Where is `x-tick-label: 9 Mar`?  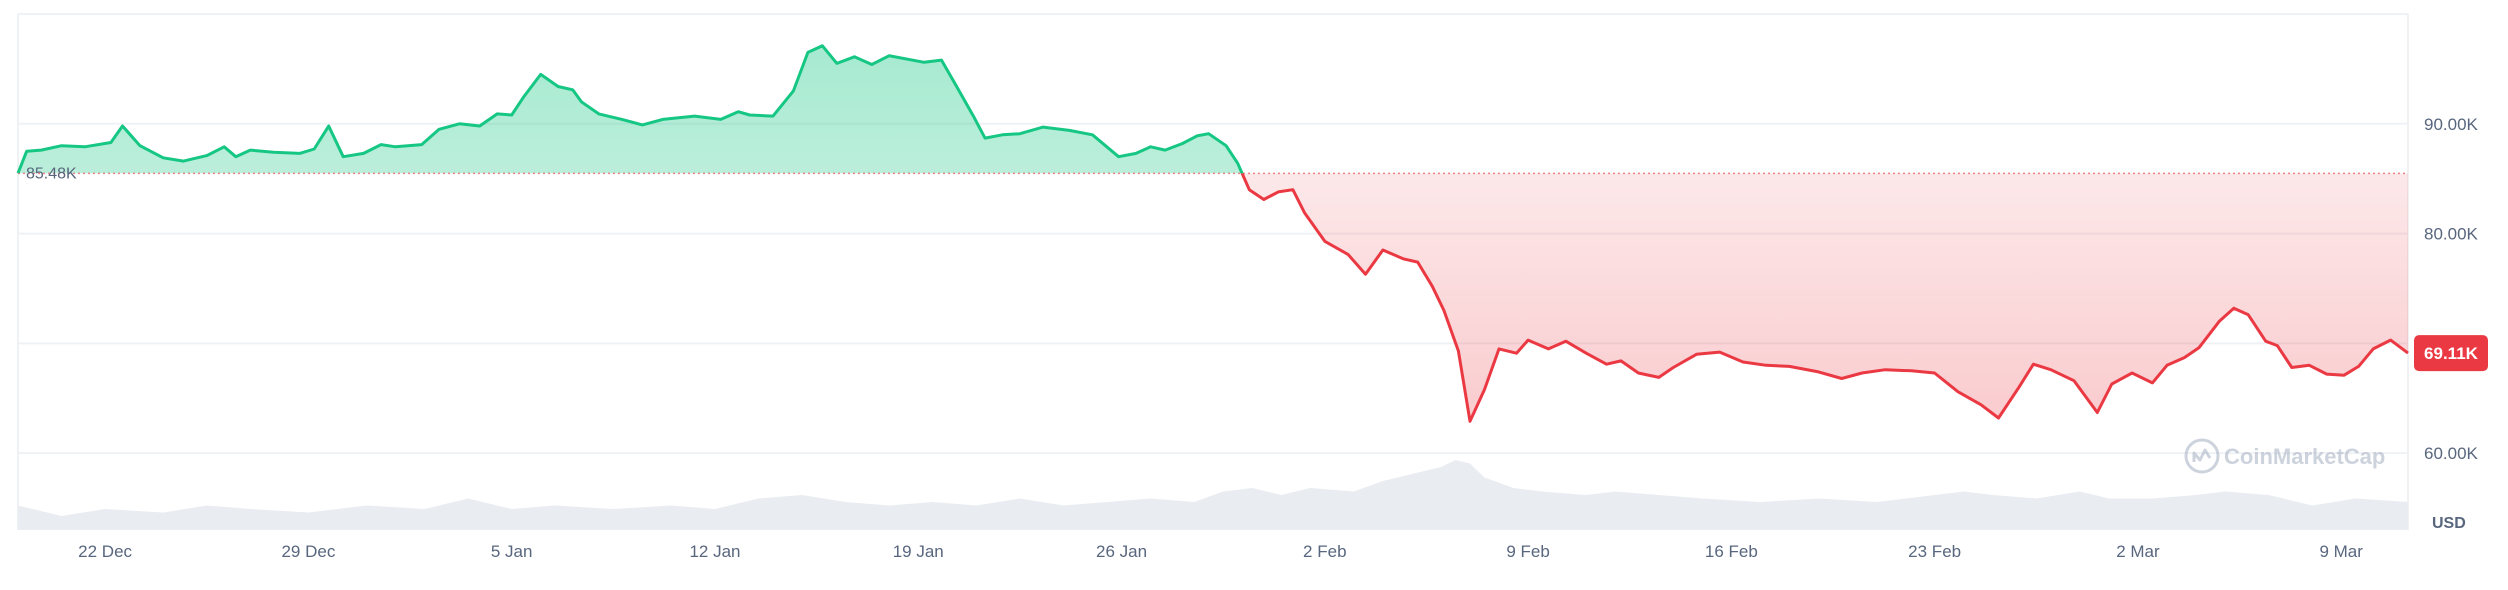
x-tick-label: 9 Mar is located at coordinates (2341, 551).